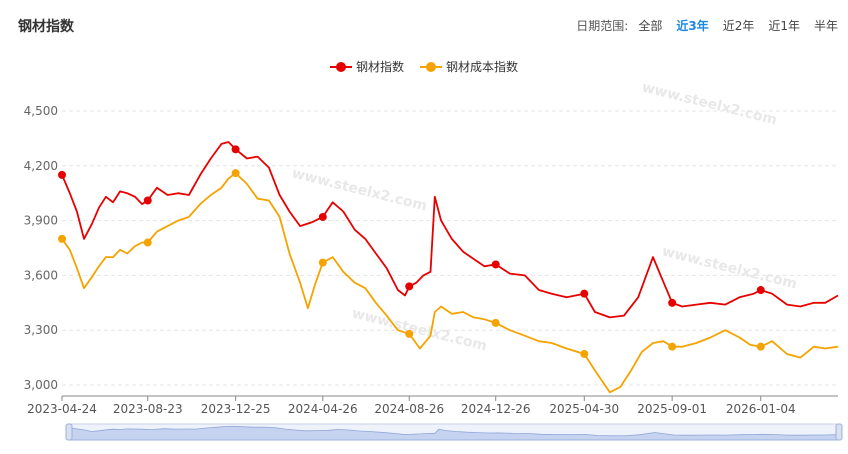 This screenshot has height=454, width=848. Describe the element at coordinates (784, 26) in the screenshot. I see `range-option-1y: 近1年` at that location.